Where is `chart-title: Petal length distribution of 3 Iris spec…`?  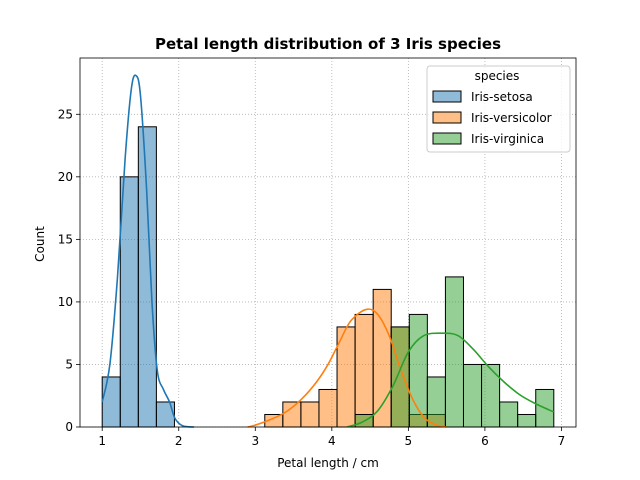 chart-title: Petal length distribution of 3 Iris spec… is located at coordinates (328, 44).